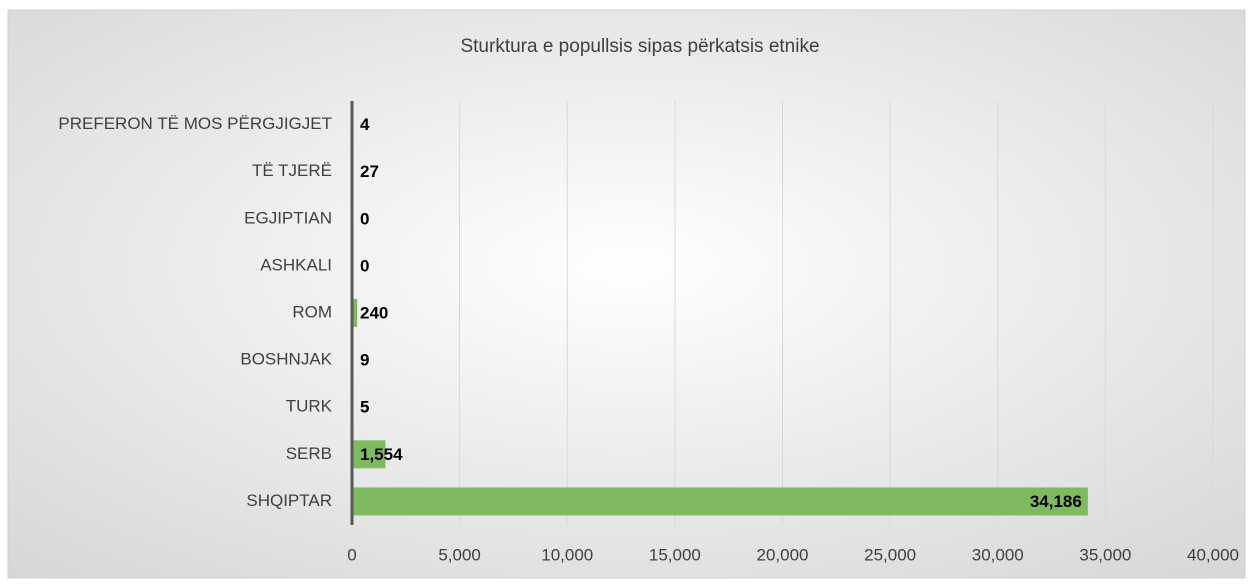  Describe the element at coordinates (364, 407) in the screenshot. I see `data-label: 5` at that location.